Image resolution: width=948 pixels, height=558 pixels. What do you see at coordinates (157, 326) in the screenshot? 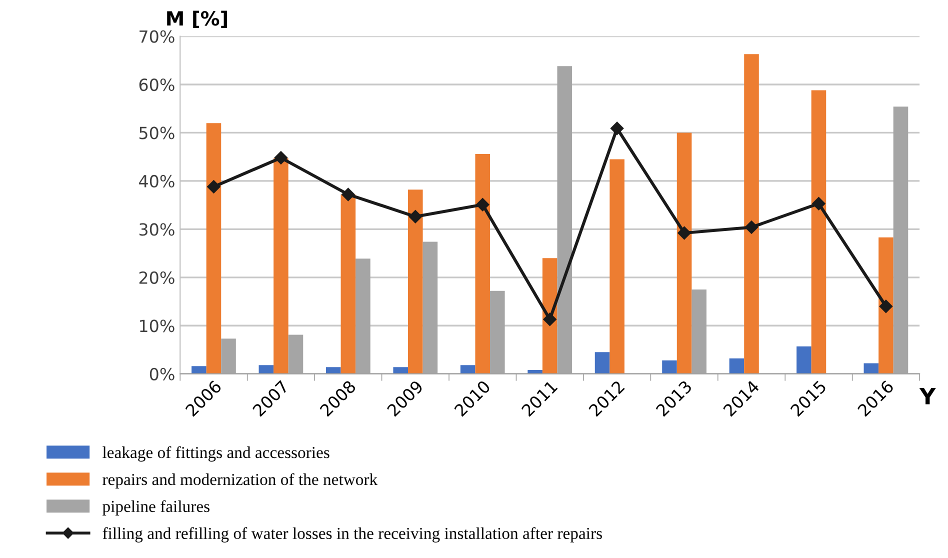
I see `y-tick-label: 10%` at bounding box center [157, 326].